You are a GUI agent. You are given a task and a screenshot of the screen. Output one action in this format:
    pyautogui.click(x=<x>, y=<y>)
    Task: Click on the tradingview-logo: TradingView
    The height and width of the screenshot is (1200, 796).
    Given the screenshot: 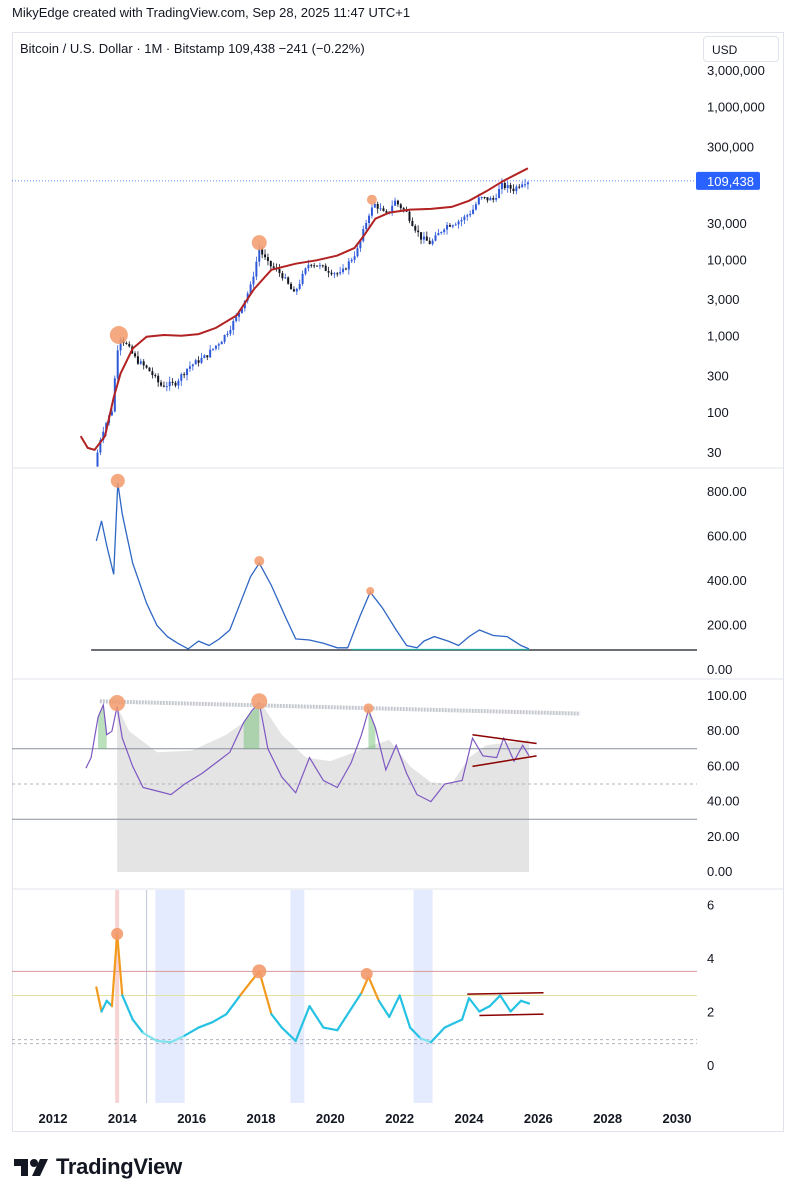 What is the action you would take?
    pyautogui.click(x=98, y=1167)
    